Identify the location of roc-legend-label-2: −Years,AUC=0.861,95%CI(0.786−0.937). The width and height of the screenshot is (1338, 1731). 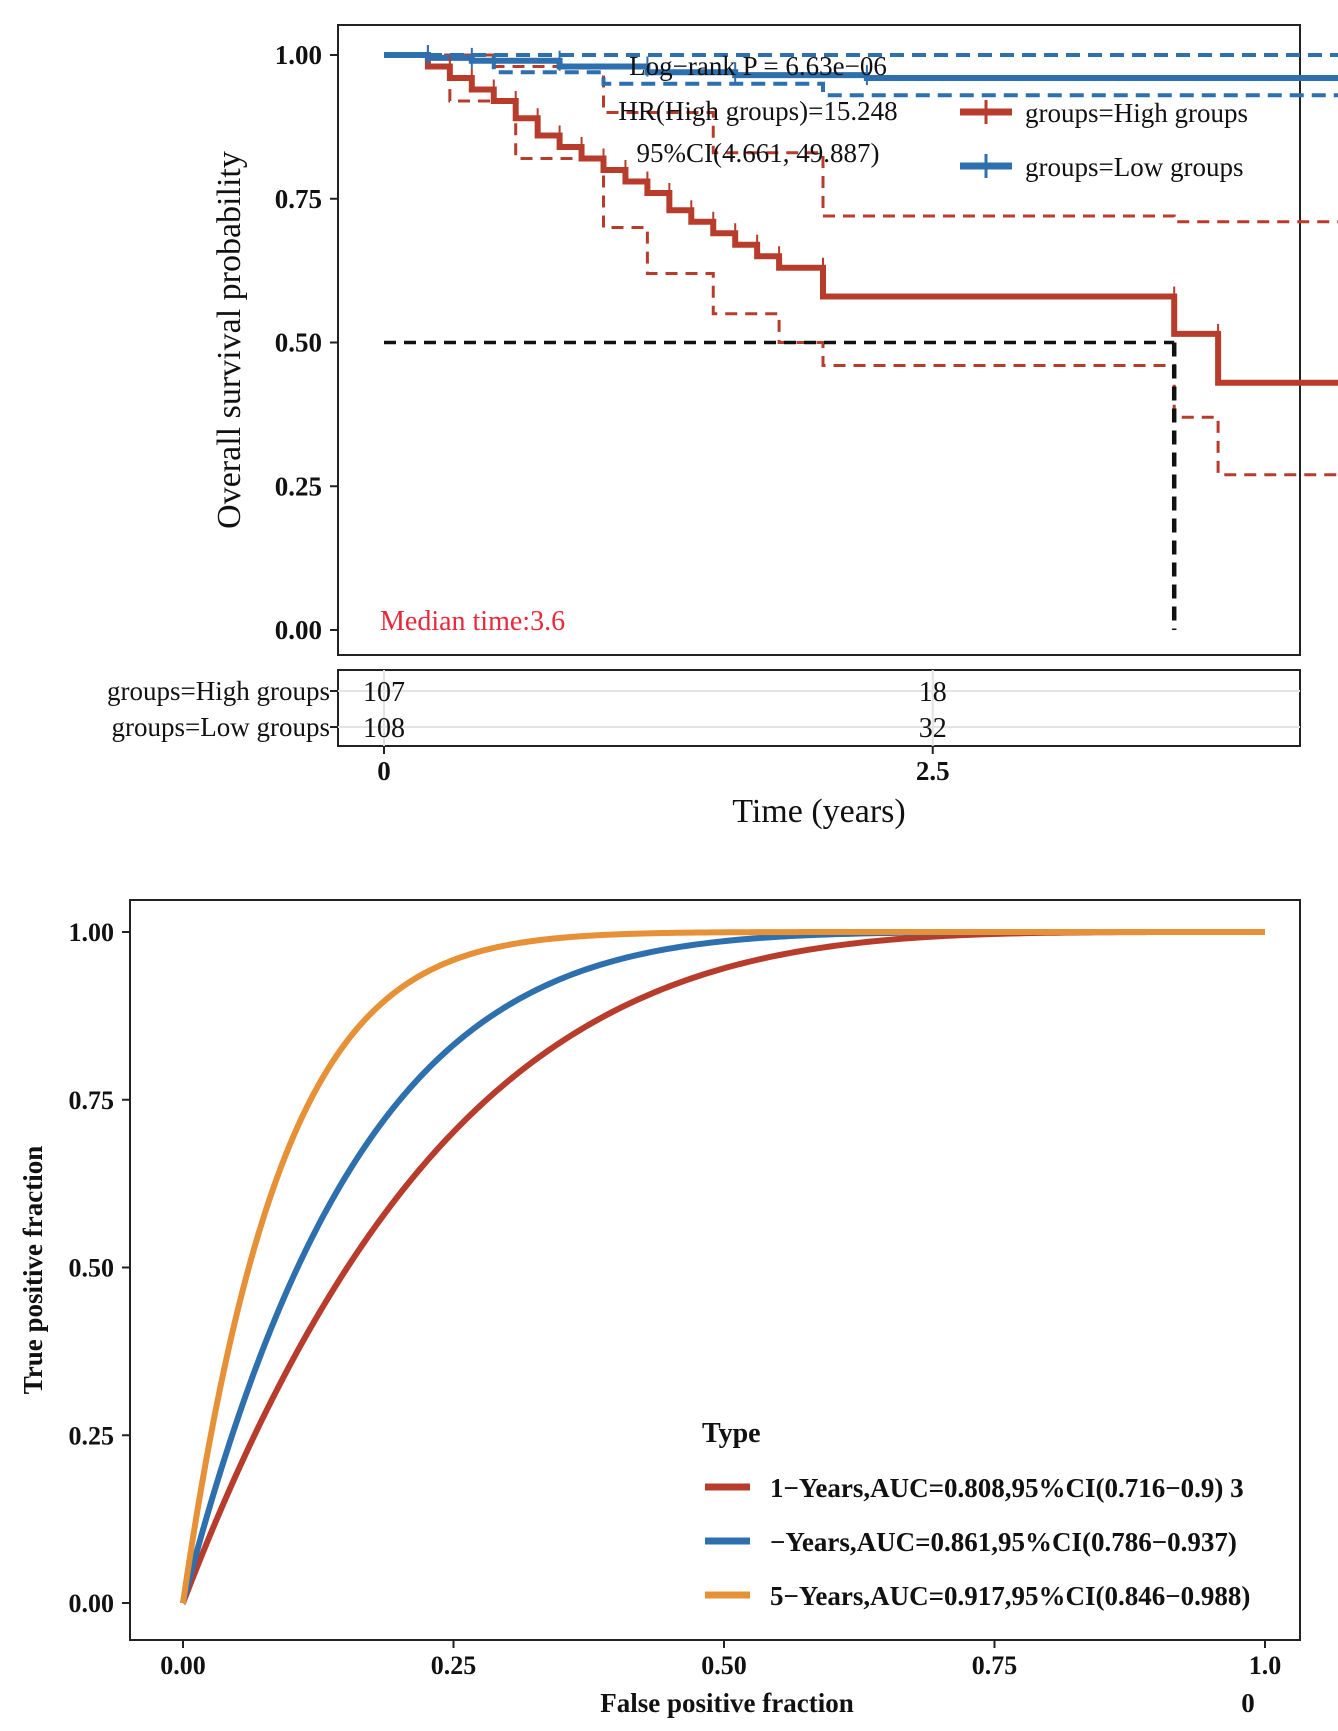
(1003, 1542).